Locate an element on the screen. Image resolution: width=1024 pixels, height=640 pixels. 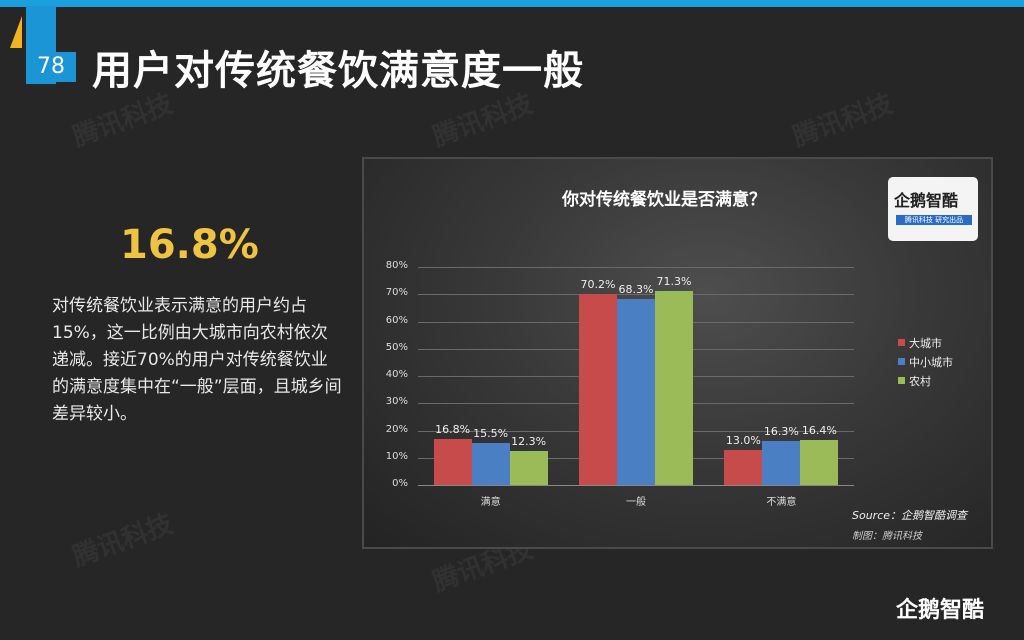
page-title: 用户对传统餐饮满意度一般 is located at coordinates (338, 71).